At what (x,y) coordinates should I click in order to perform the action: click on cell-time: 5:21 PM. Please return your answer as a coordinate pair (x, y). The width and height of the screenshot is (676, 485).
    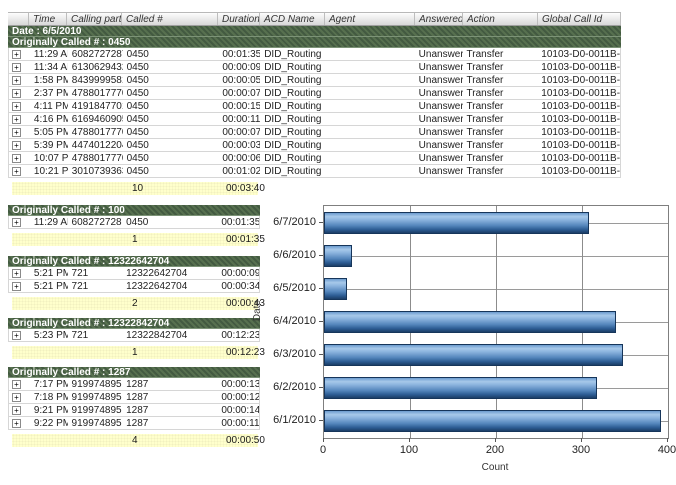
    Looking at the image, I should click on (50, 273).